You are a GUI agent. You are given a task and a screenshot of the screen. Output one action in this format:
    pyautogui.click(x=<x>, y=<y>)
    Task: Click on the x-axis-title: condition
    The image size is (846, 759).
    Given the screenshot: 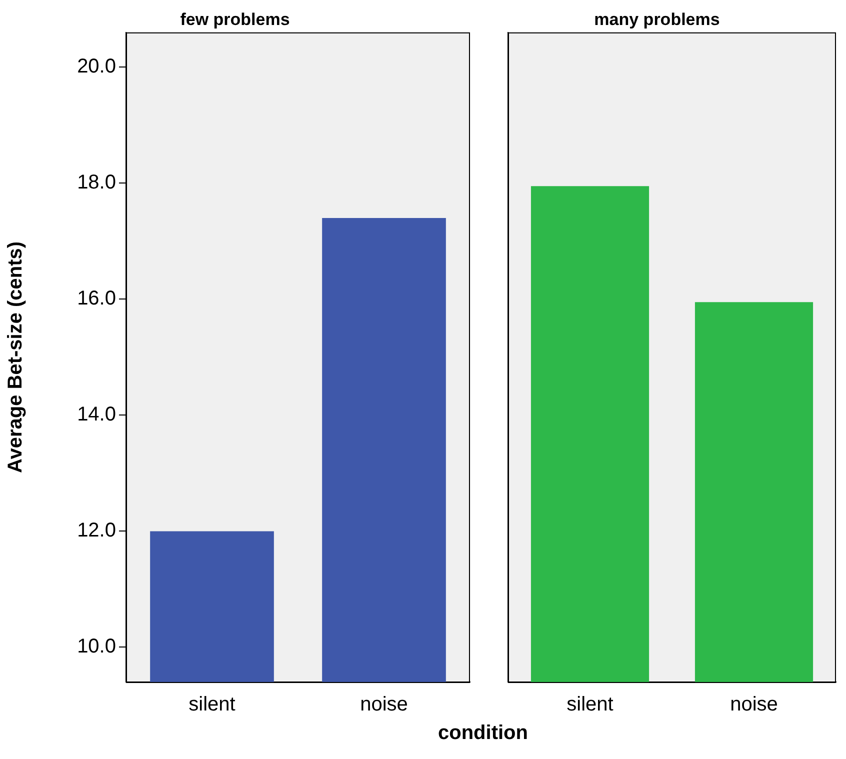 What is the action you would take?
    pyautogui.click(x=483, y=733)
    